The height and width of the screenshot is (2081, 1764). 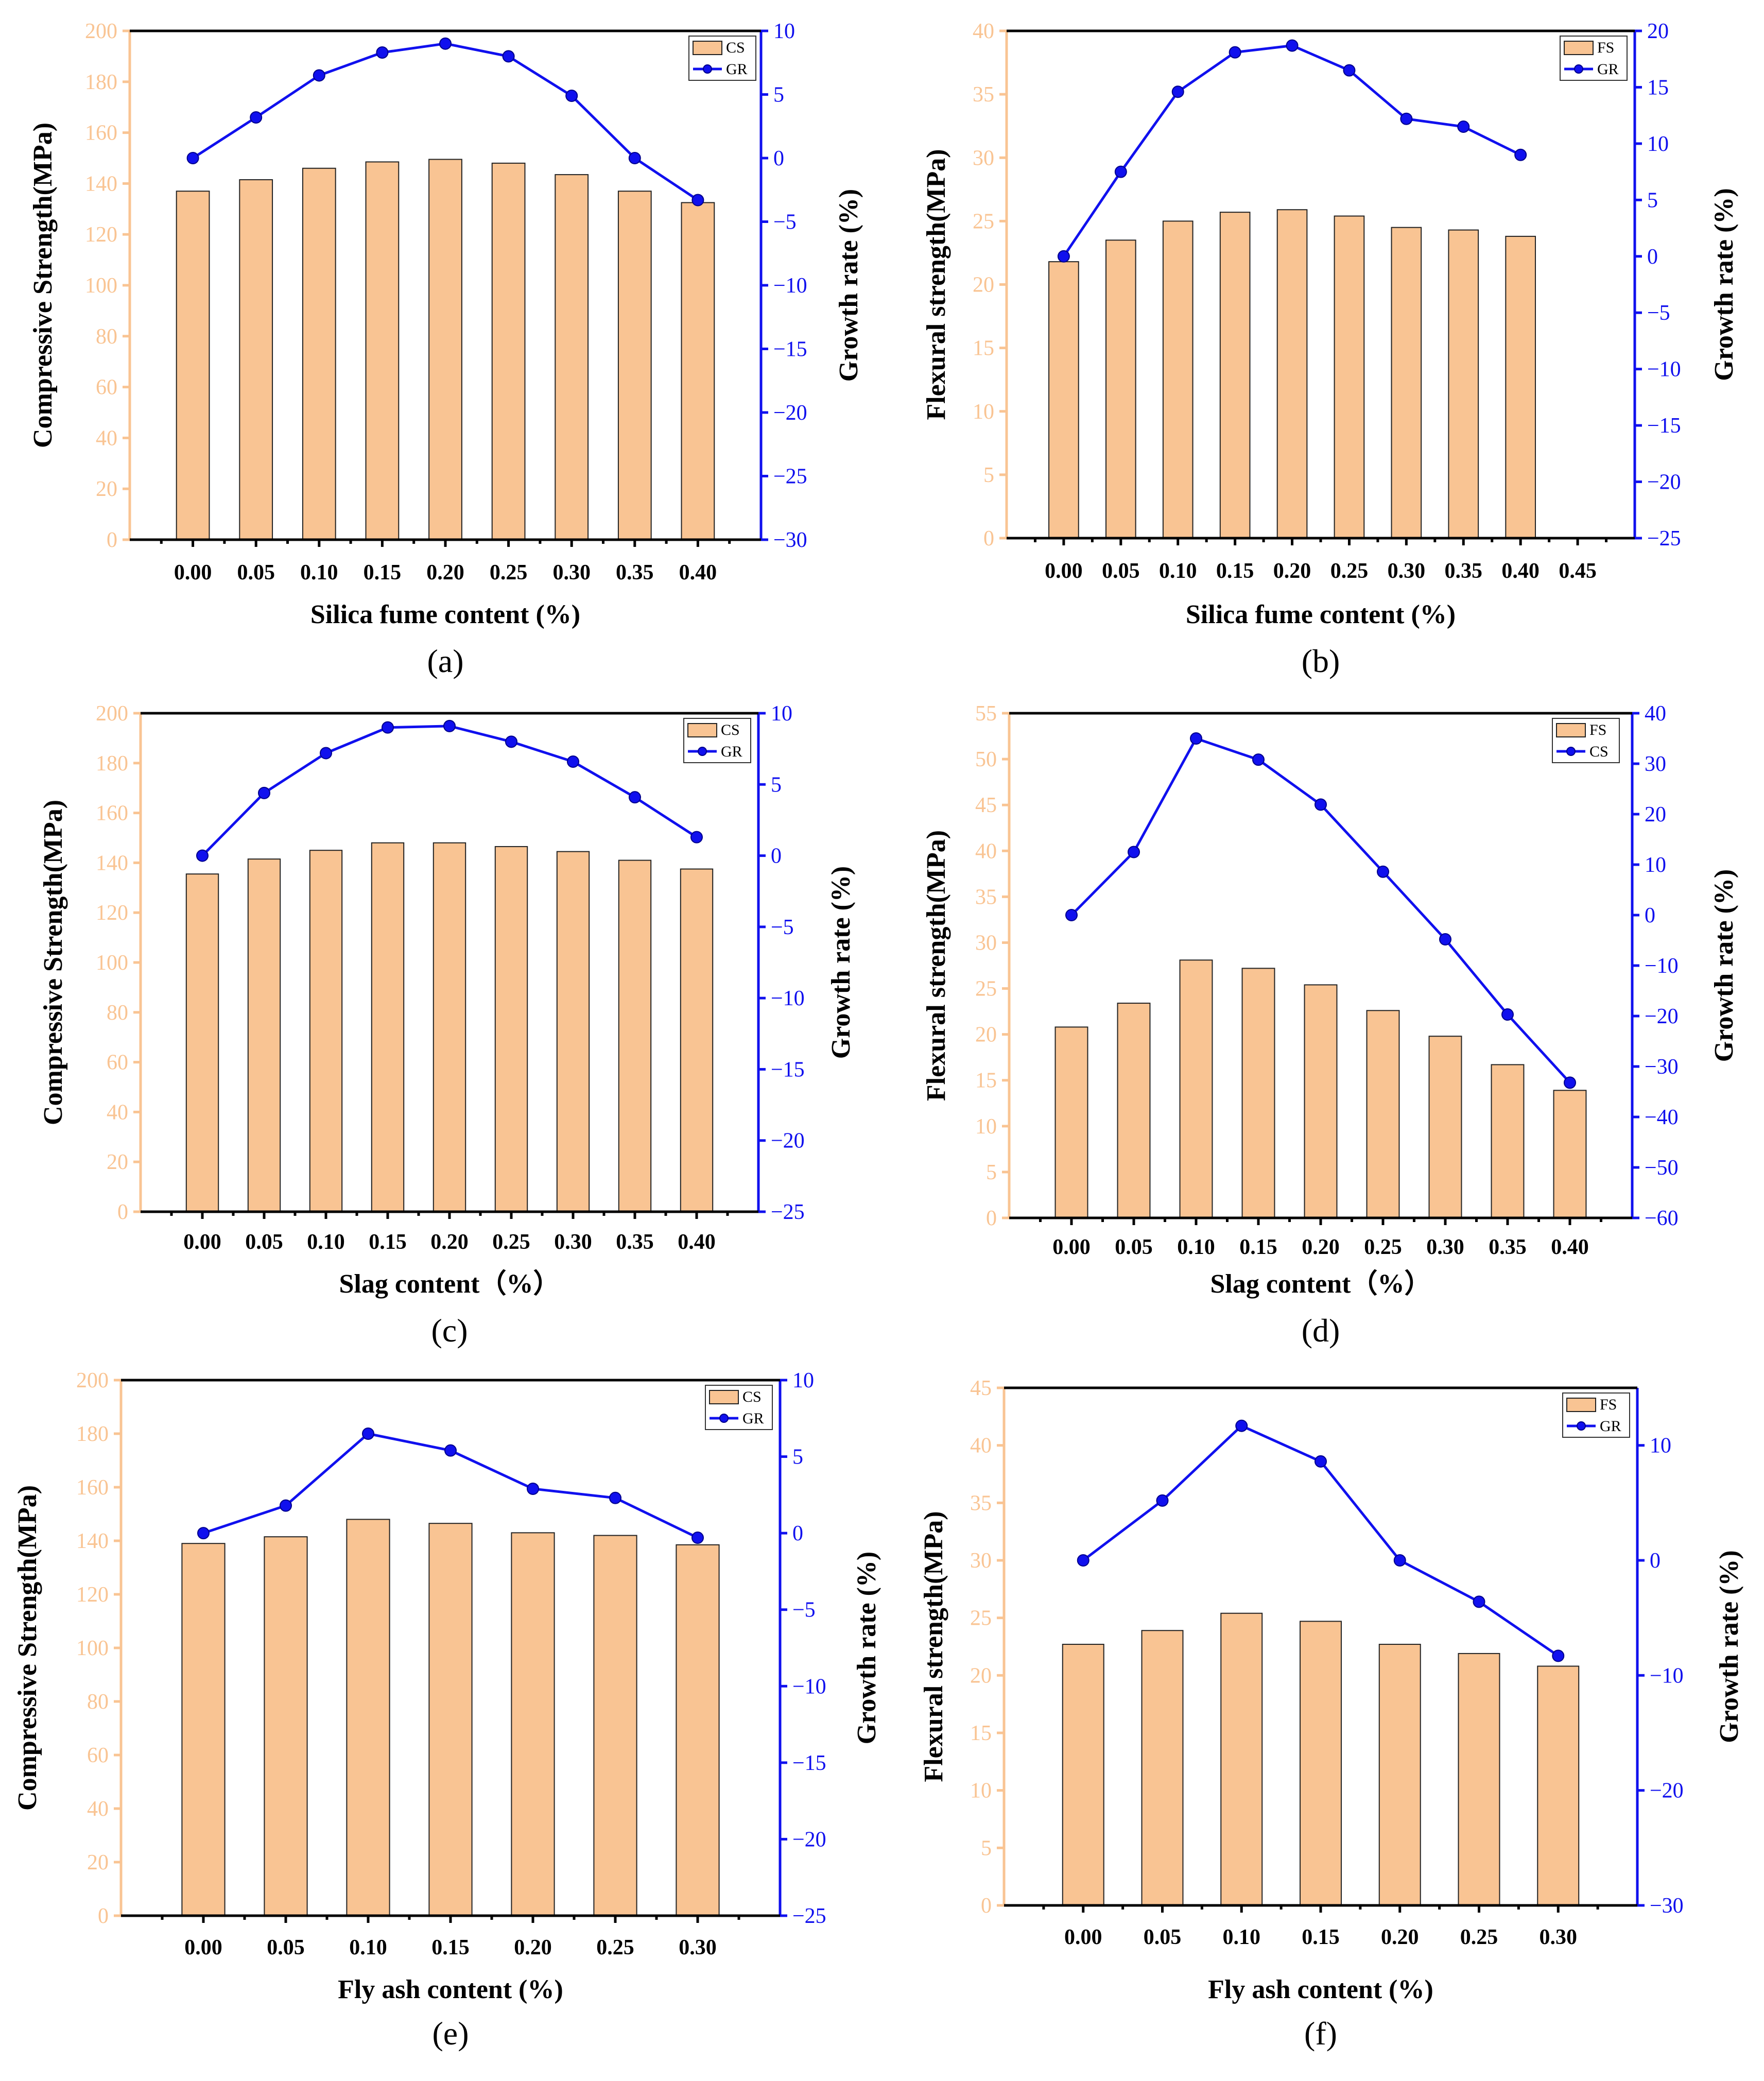 What do you see at coordinates (511, 1242) in the screenshot?
I see `x-tick-label: 0.25` at bounding box center [511, 1242].